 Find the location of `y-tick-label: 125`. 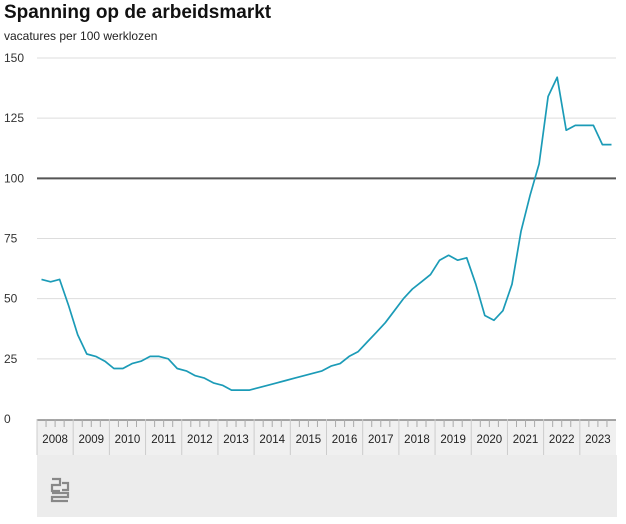

y-tick-label: 125 is located at coordinates (14, 118).